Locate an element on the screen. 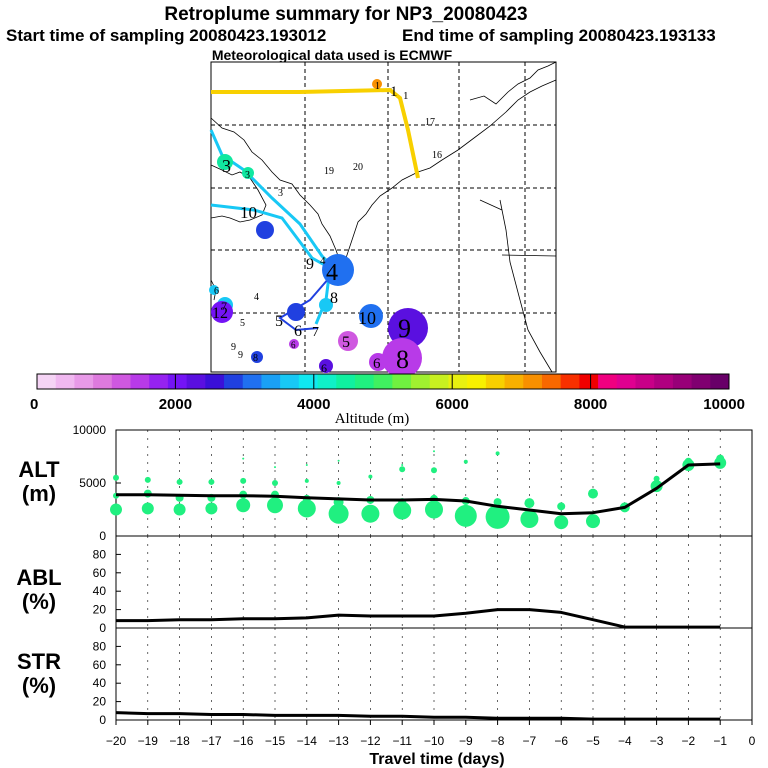  x-tick-label: −19 is located at coordinates (148, 741).